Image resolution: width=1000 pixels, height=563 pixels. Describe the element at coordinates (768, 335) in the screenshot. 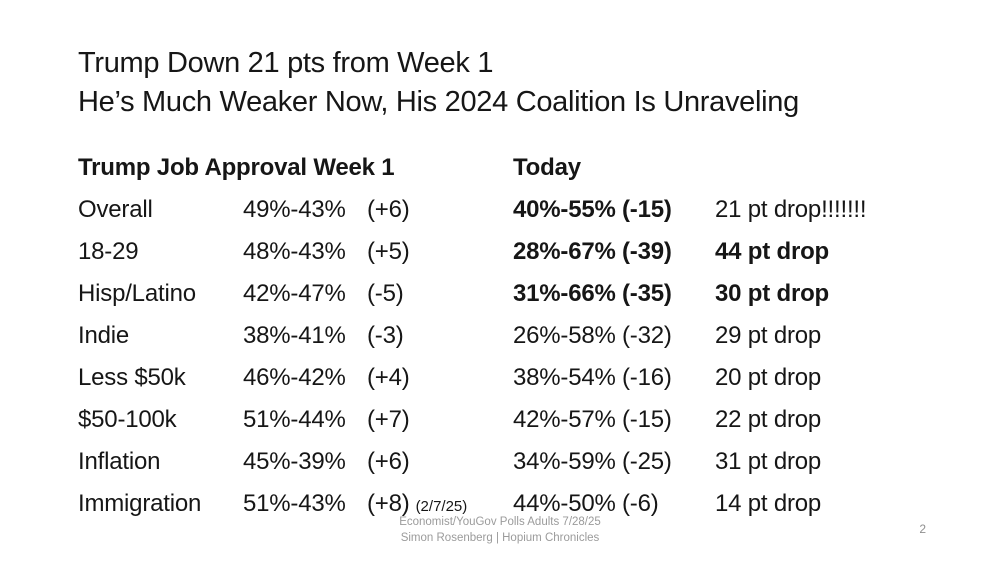

I see `drop-note: 29 pt drop` at that location.